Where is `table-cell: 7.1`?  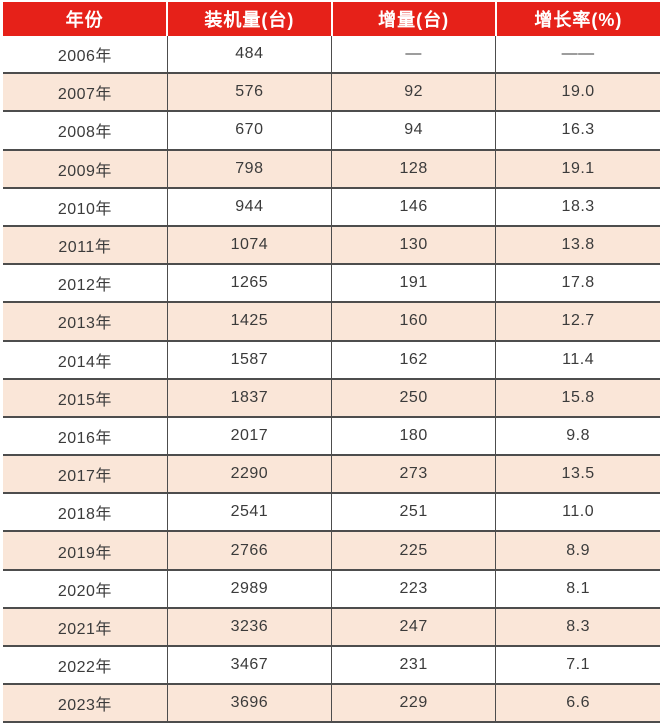 table-cell: 7.1 is located at coordinates (577, 665).